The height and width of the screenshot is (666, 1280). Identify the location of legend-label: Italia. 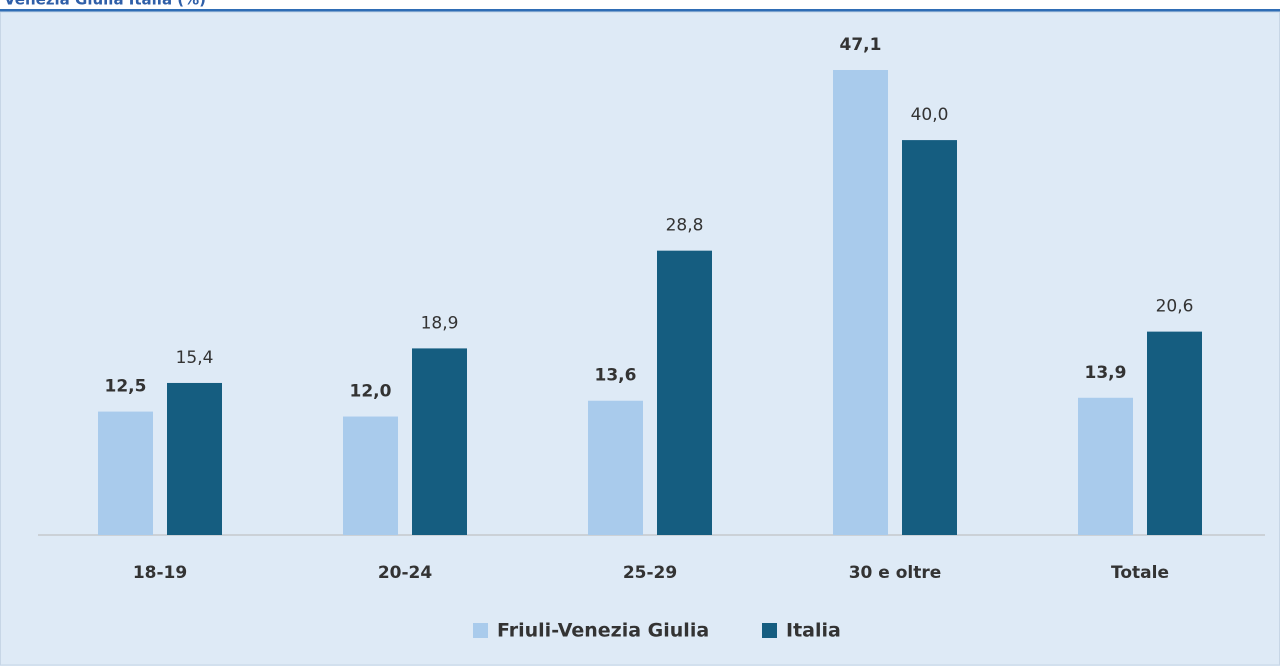
(813, 631).